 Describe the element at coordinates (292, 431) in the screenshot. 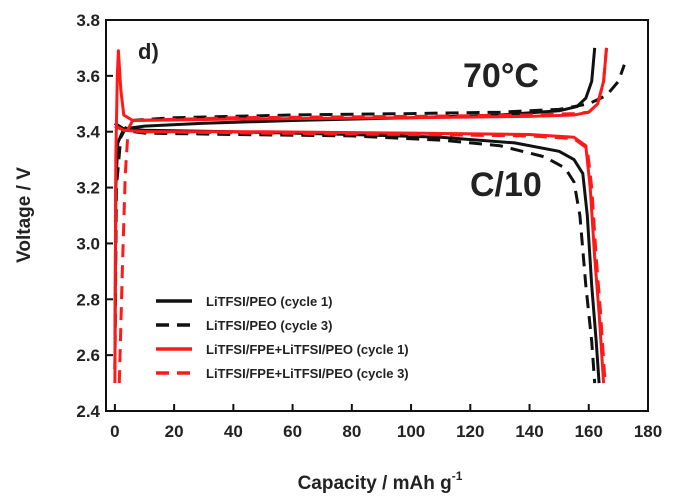

I see `x-tick-label: 60` at that location.